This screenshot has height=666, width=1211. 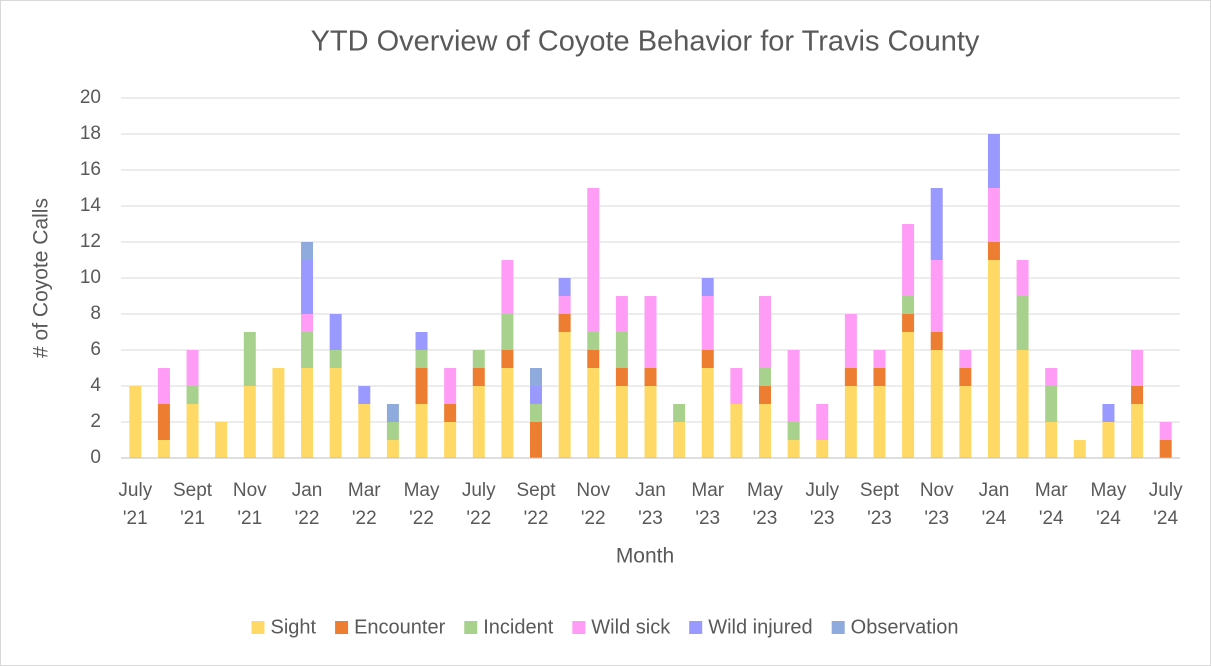 I want to click on y-axis-label: # of Coyote Calls, so click(x=41, y=278).